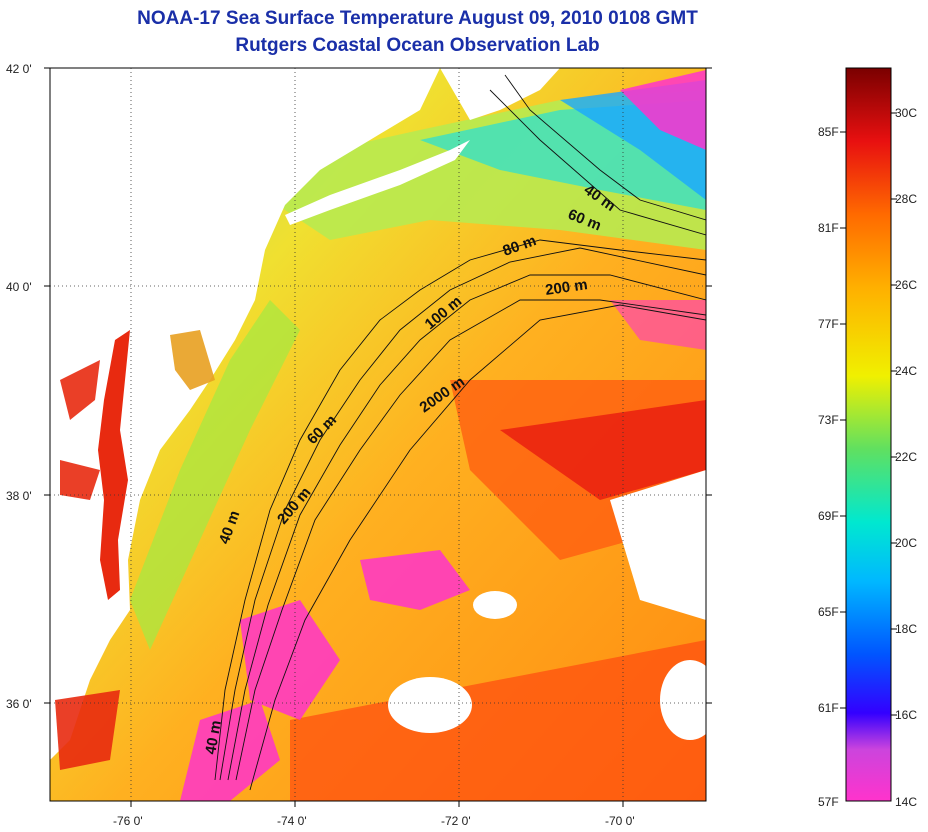 Image resolution: width=928 pixels, height=832 pixels. I want to click on celsius-label: 30C, so click(906, 113).